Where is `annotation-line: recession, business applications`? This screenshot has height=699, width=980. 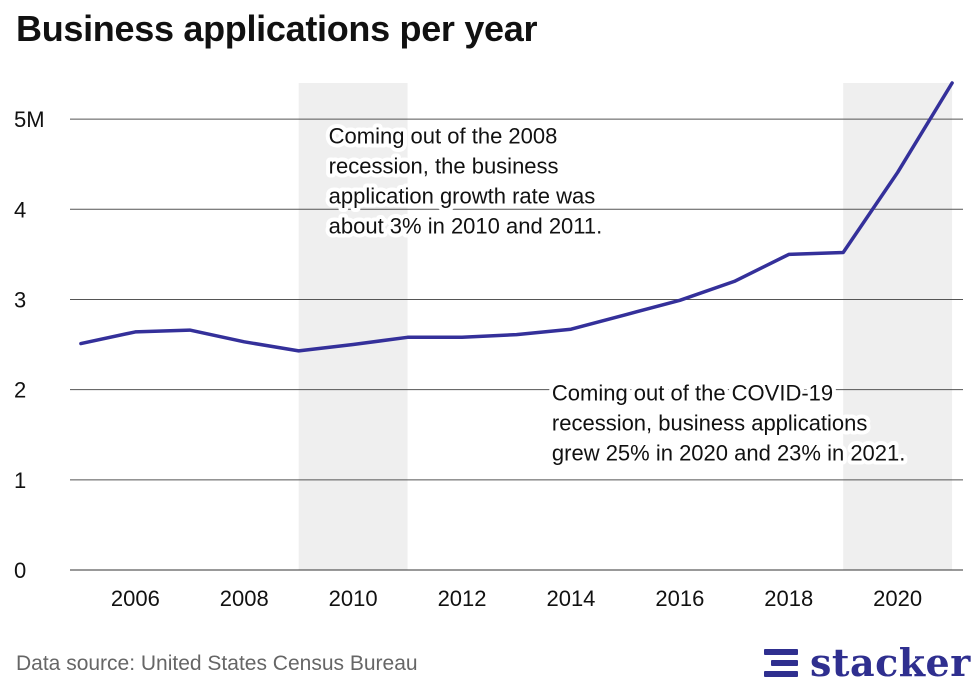
annotation-line: recession, business applications is located at coordinates (710, 422).